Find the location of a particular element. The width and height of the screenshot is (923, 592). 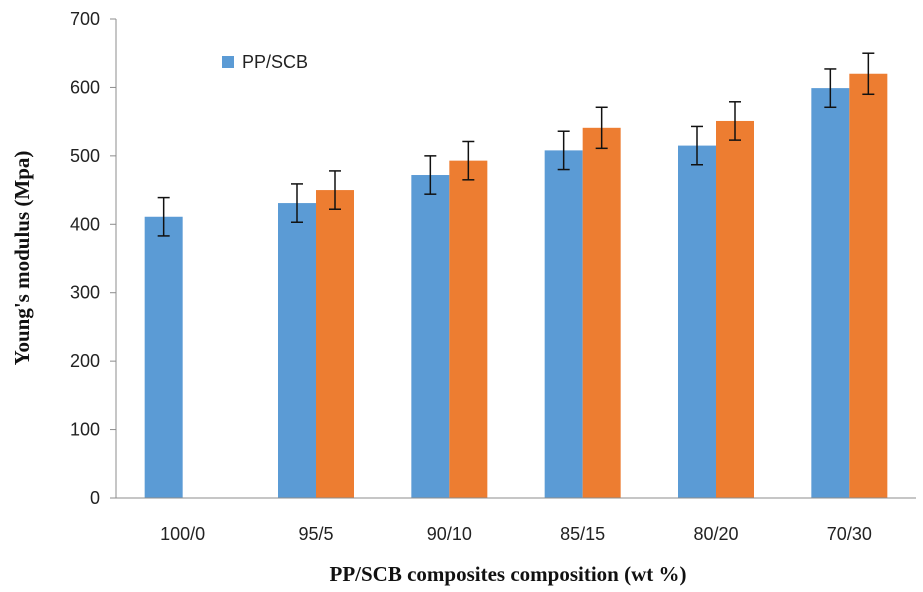

y-tick-label: 0 is located at coordinates (95, 498).